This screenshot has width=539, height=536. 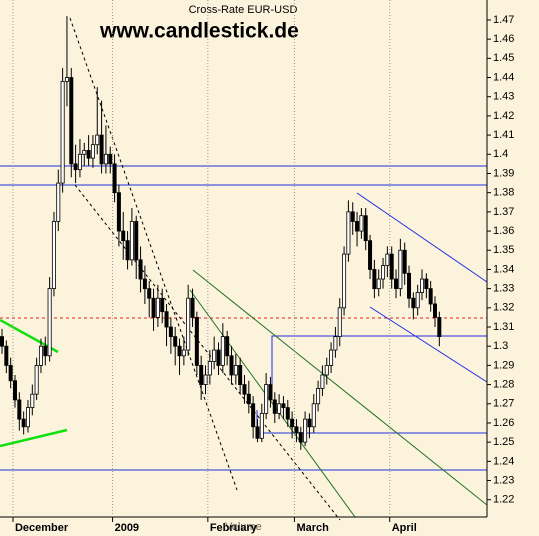 I want to click on y-tick-label: 1.41, so click(x=503, y=135).